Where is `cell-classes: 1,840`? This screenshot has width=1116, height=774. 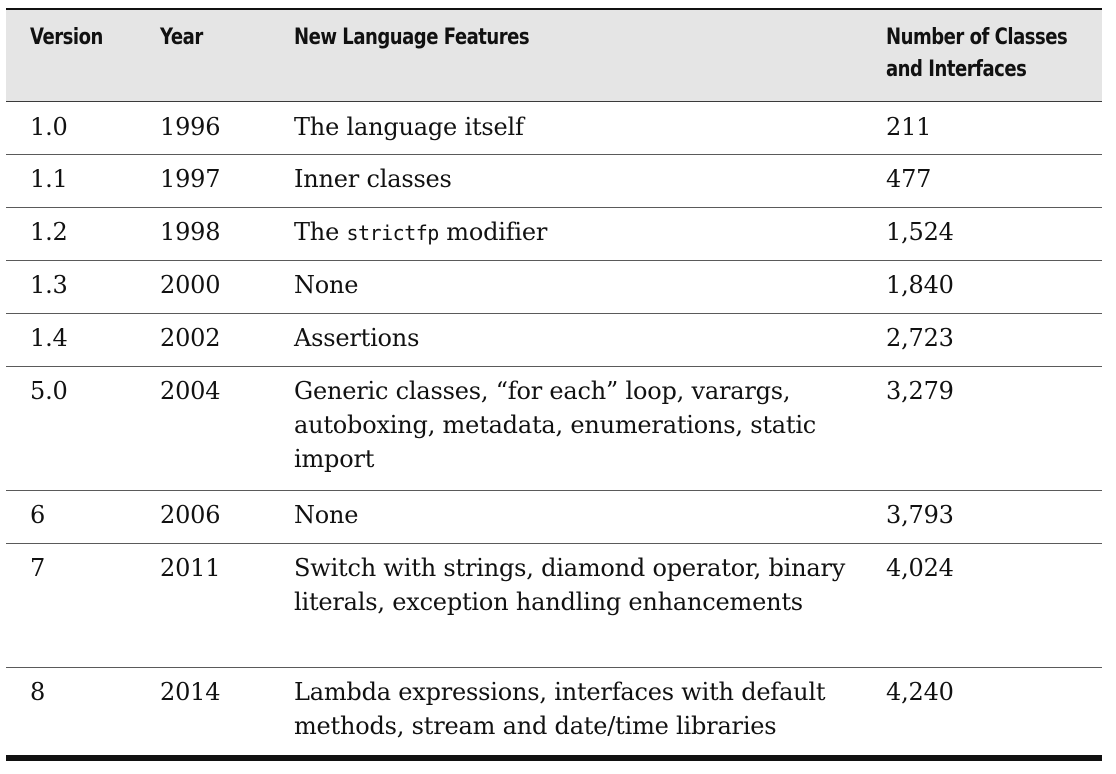 cell-classes: 1,840 is located at coordinates (920, 284).